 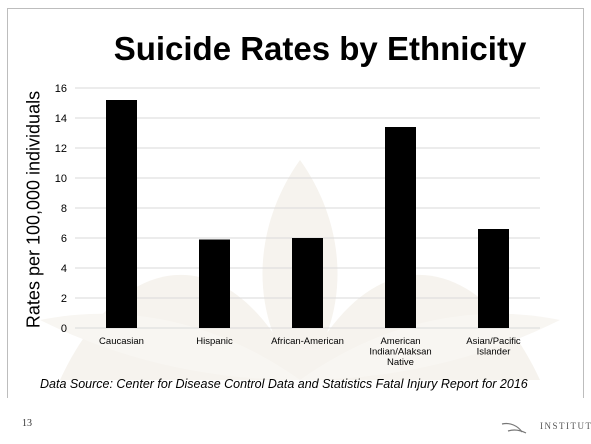 I want to click on footer-logo: INSTITUTE, so click(x=545, y=428).